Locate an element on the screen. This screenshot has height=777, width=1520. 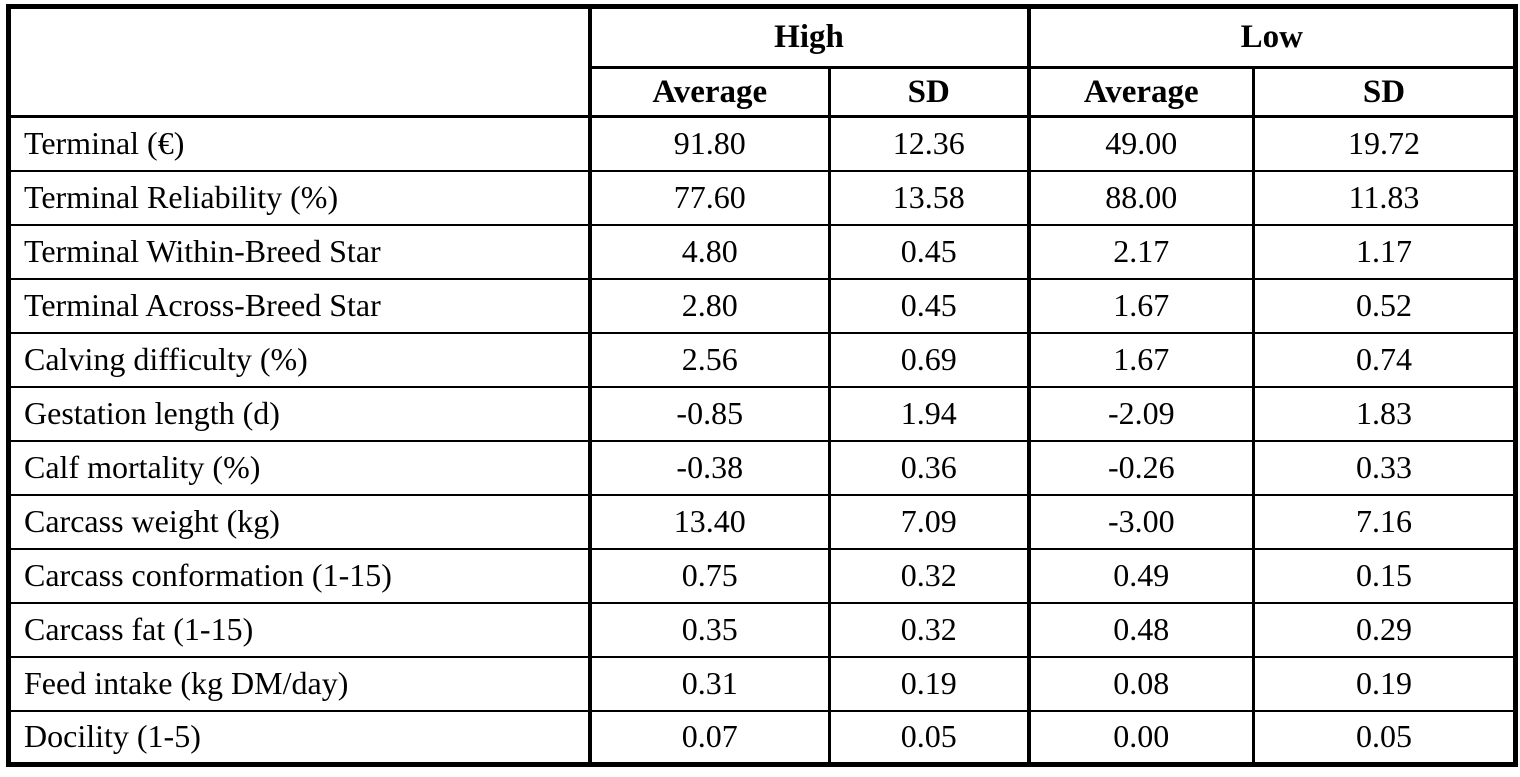
cell-high-average: 91.80 is located at coordinates (709, 143).